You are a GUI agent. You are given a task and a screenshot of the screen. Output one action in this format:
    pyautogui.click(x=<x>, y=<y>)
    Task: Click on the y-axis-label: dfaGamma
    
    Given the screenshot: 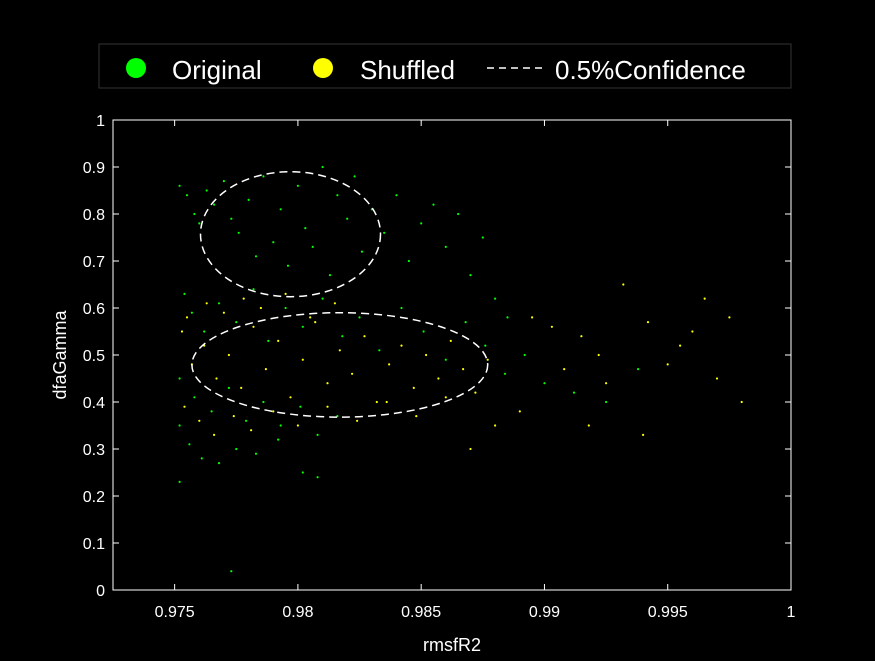 What is the action you would take?
    pyautogui.click(x=60, y=355)
    